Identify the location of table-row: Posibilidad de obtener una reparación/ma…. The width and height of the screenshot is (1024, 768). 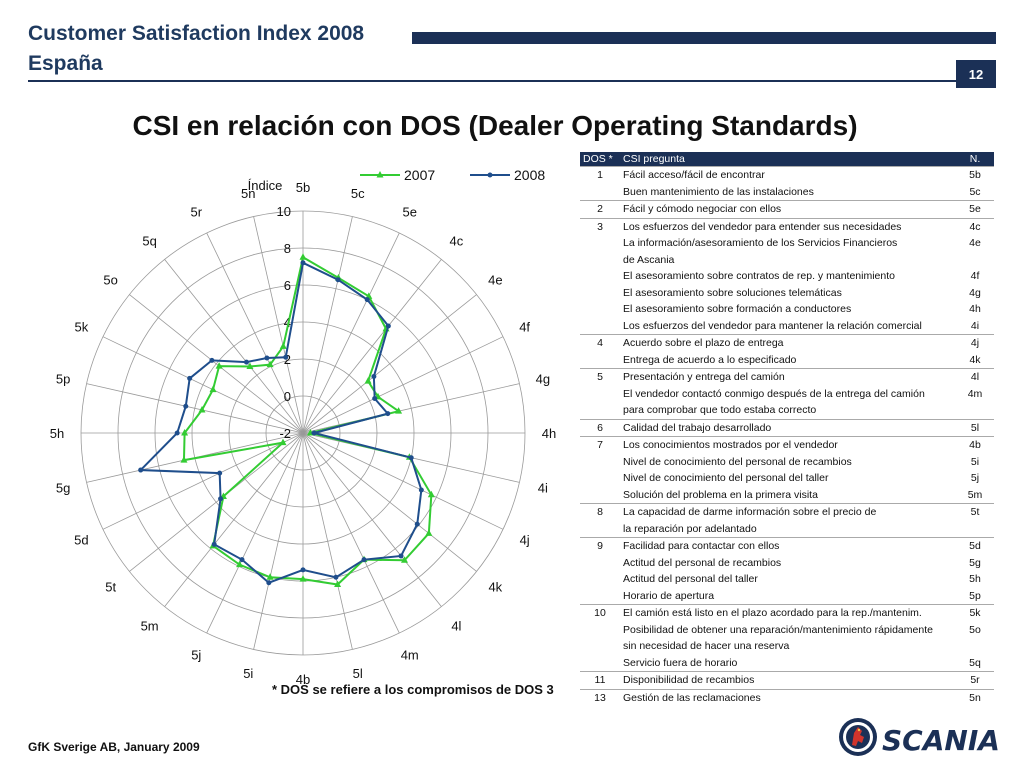
(787, 630).